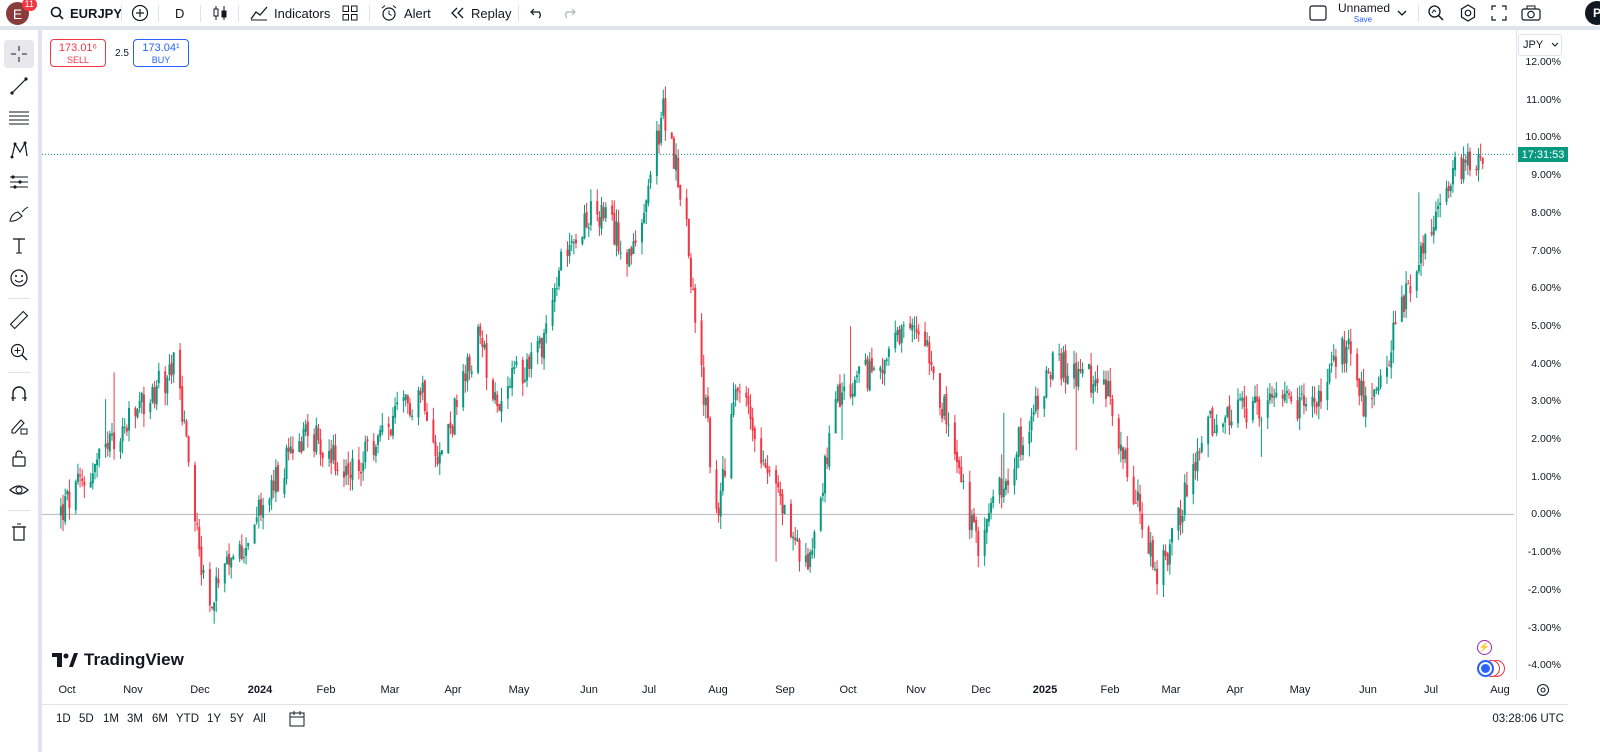  Describe the element at coordinates (180, 13) in the screenshot. I see `interval-button: D` at that location.